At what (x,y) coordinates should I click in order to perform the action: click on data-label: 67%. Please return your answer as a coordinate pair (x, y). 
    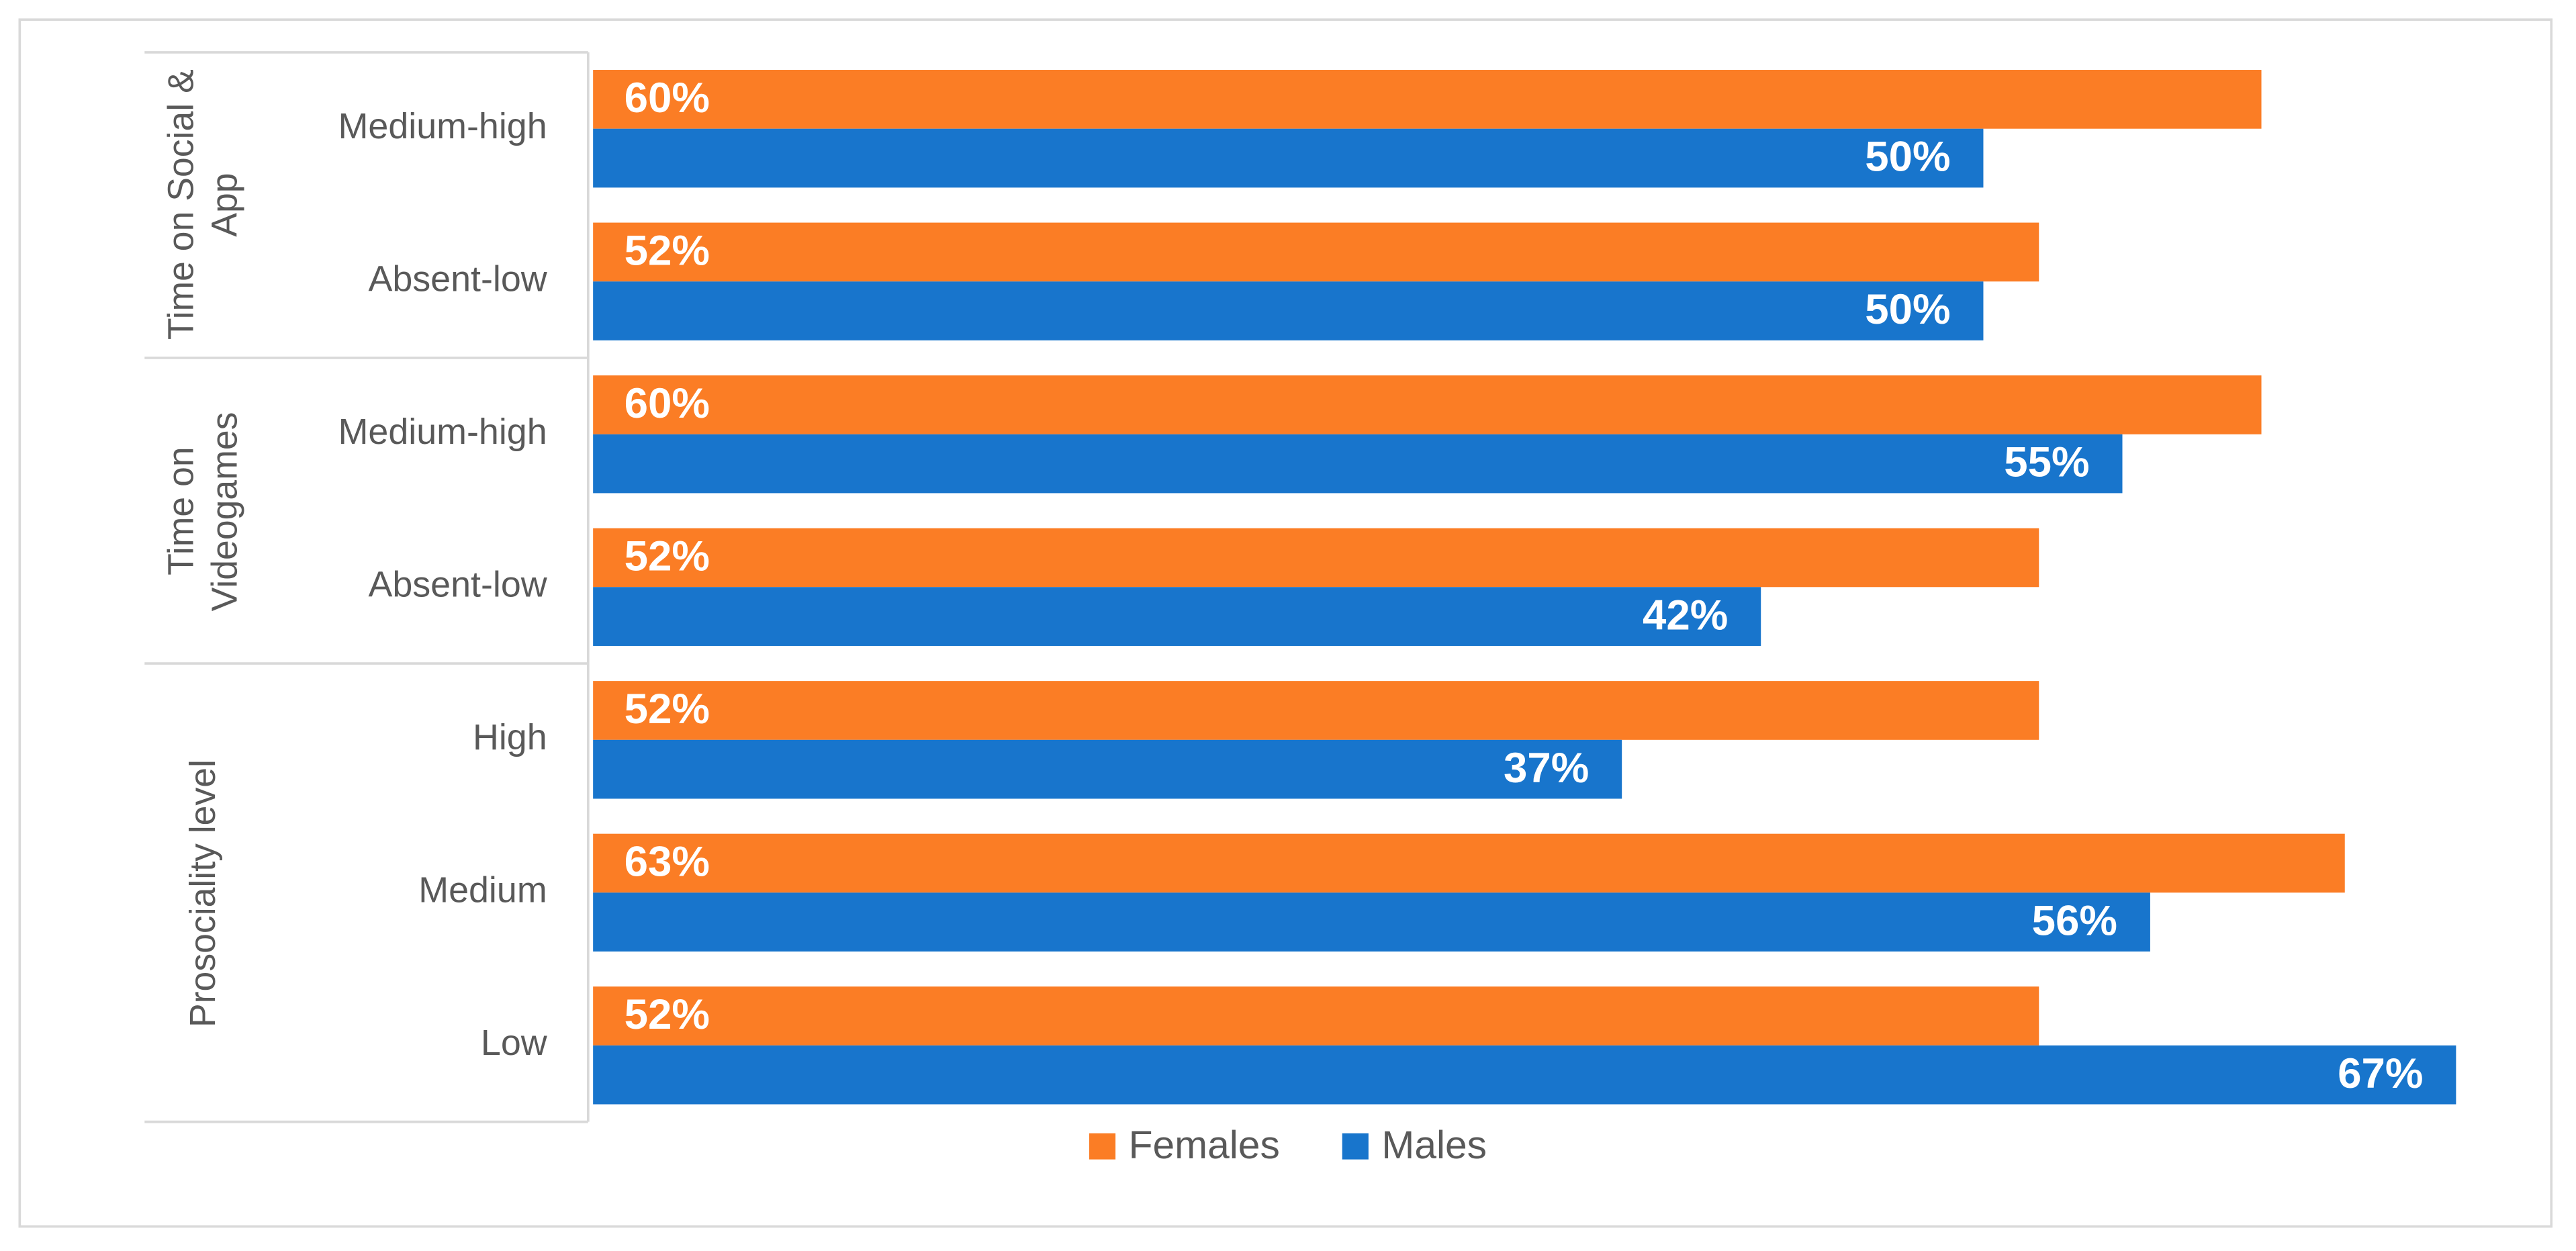
    Looking at the image, I should click on (2380, 1073).